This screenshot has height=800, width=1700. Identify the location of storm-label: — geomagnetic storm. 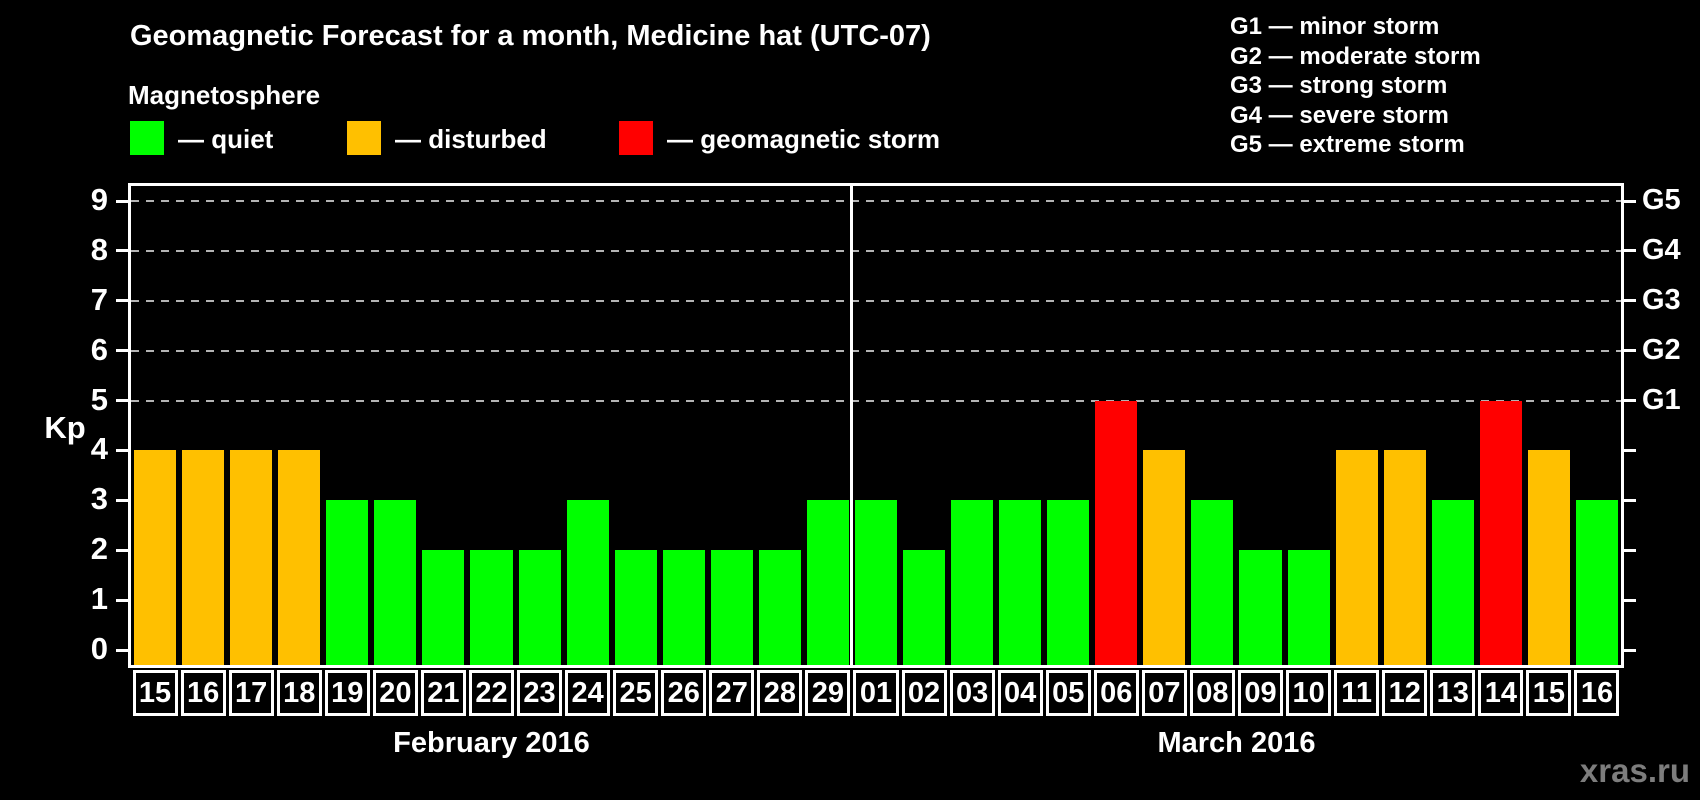
(804, 139).